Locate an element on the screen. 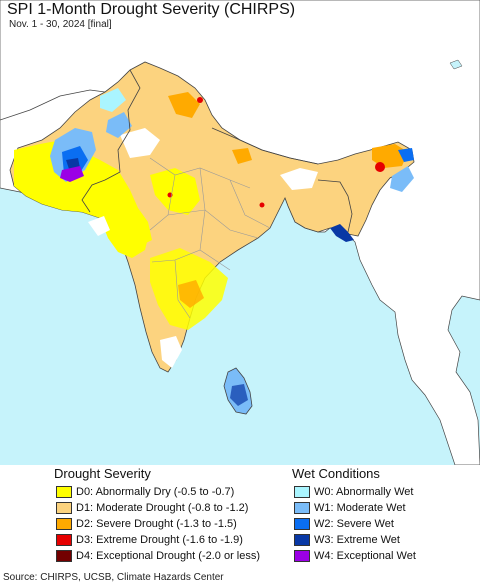 The width and height of the screenshot is (480, 586). region-d3-central is located at coordinates (262, 205).